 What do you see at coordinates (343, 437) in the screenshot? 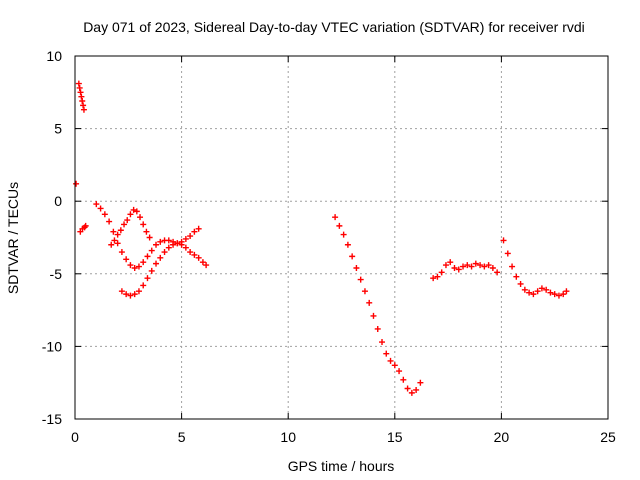
I see `x-tick-labels: 0 5 10 15 20 25` at bounding box center [343, 437].